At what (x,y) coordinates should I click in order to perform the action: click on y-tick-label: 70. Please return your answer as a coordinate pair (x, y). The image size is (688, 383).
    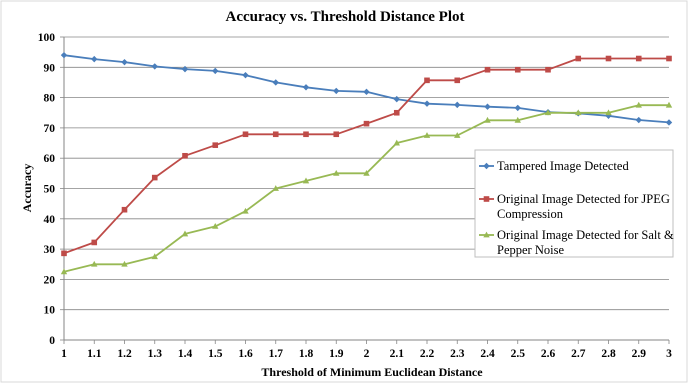
    Looking at the image, I should click on (50, 129).